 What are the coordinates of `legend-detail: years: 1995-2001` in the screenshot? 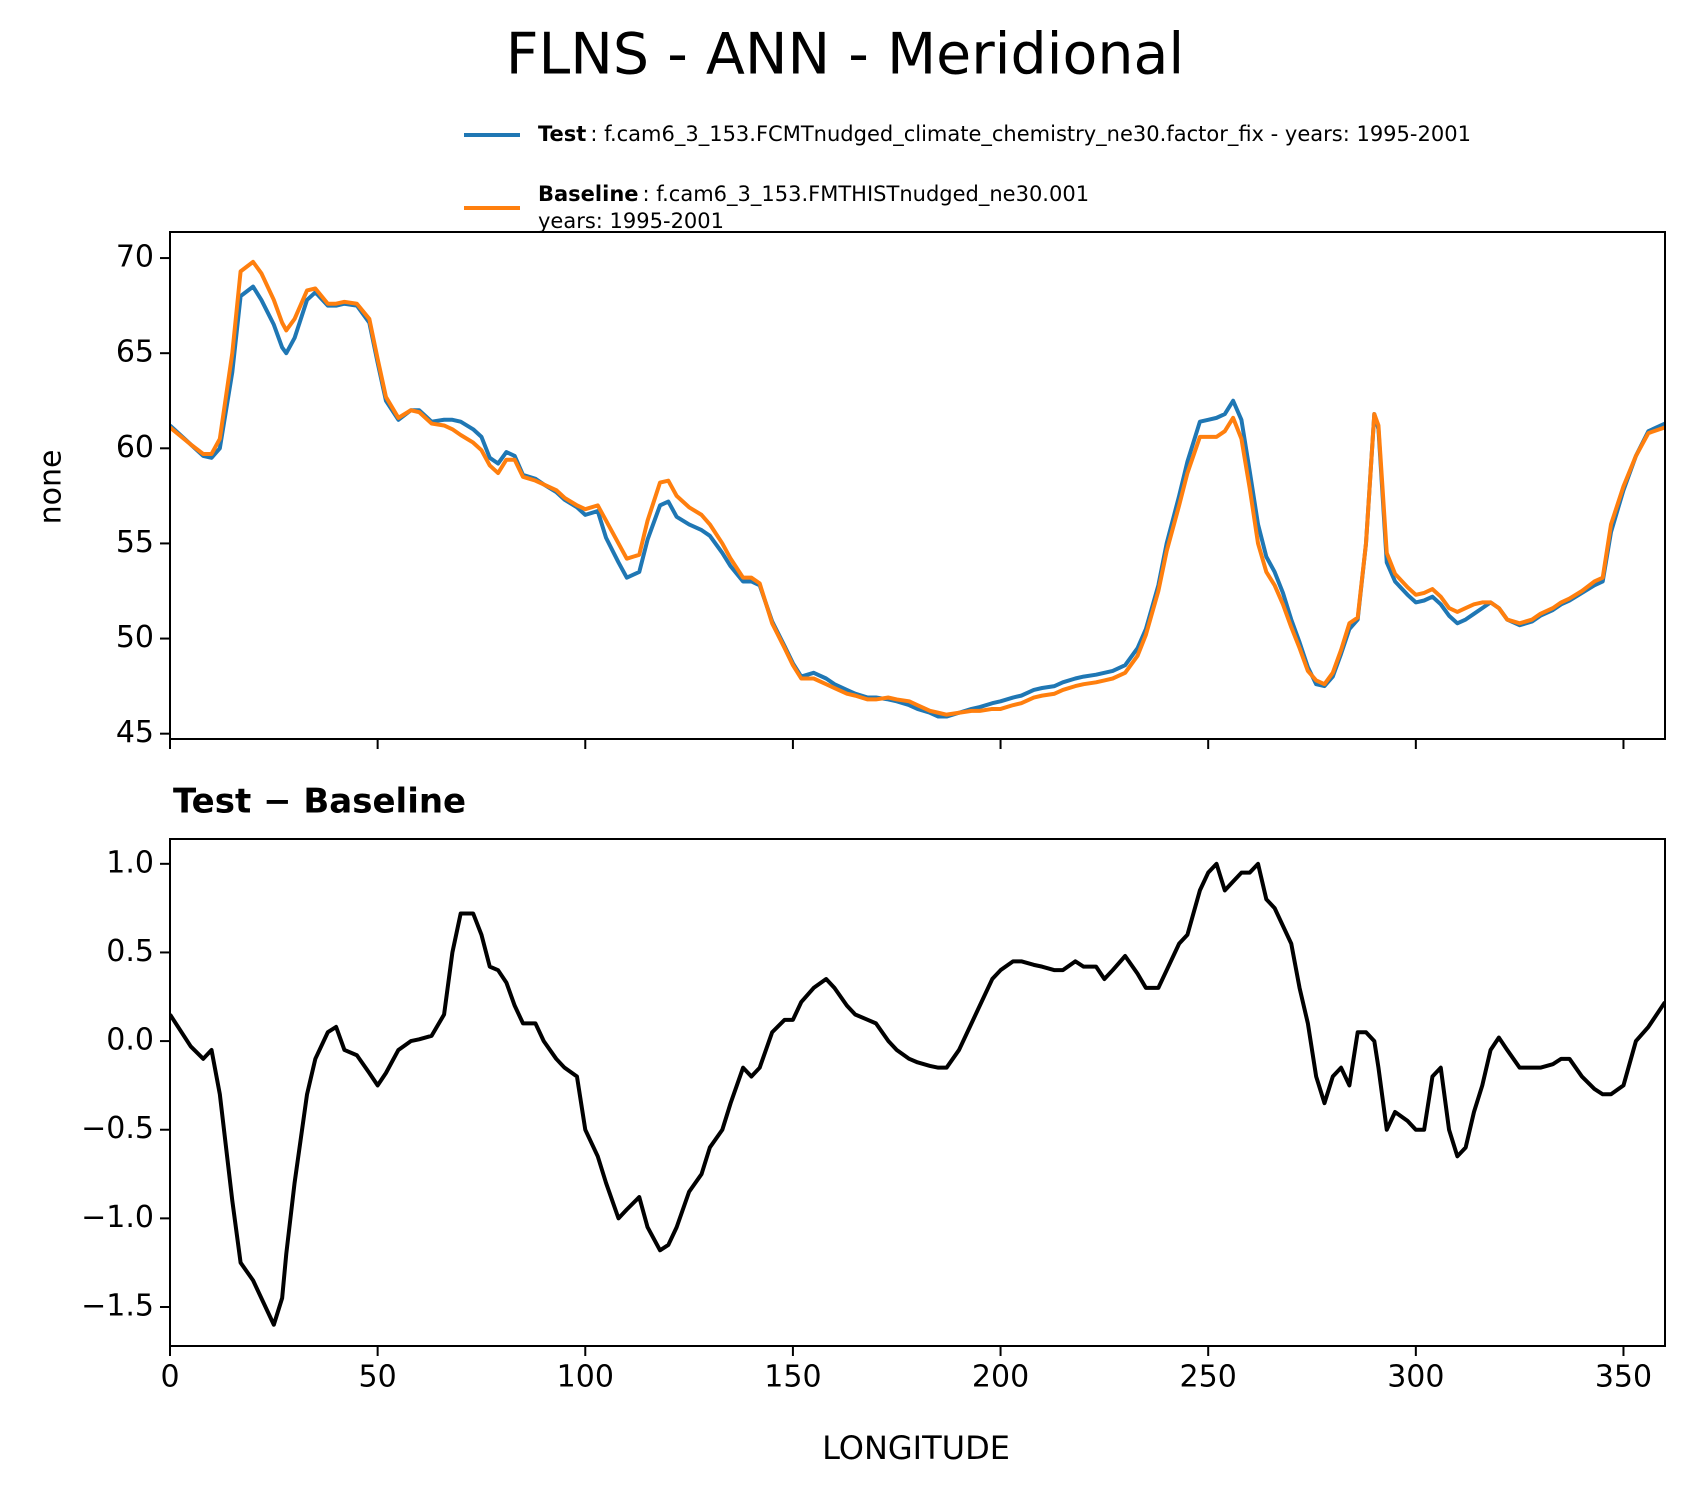 It's located at (631, 221).